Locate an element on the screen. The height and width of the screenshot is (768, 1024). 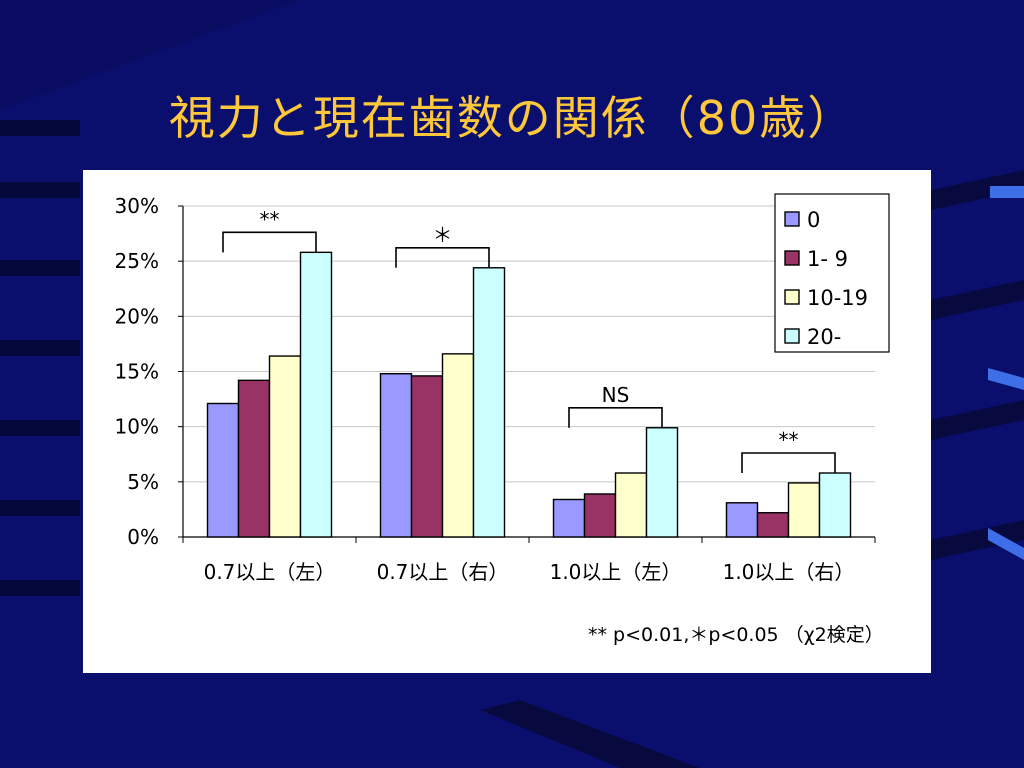
significance-label: ＊ is located at coordinates (443, 235).